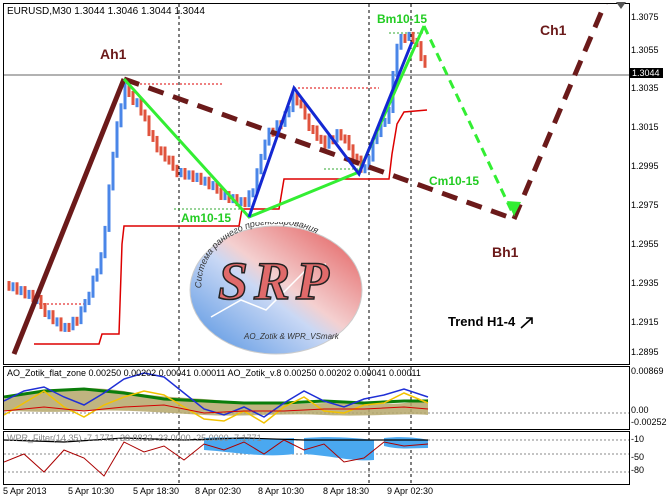 The image size is (671, 500). Describe the element at coordinates (645, 244) in the screenshot. I see `price-axis-label: 1.2955` at that location.